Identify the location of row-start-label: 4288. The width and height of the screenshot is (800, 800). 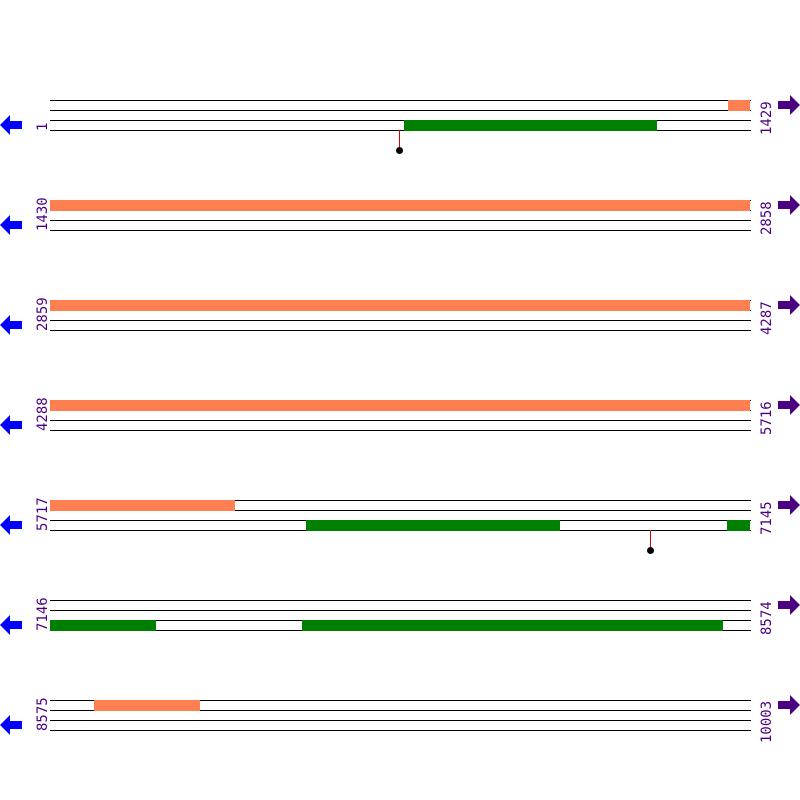
(43, 414).